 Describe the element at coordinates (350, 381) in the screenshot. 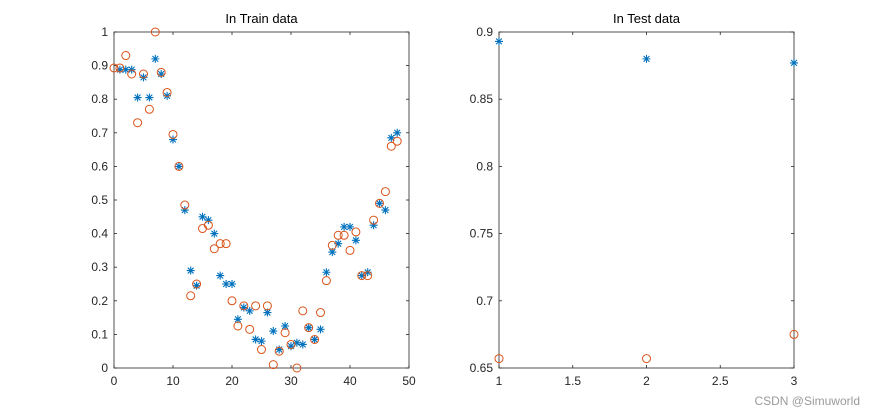

I see `train-x-tick-label: 40` at that location.